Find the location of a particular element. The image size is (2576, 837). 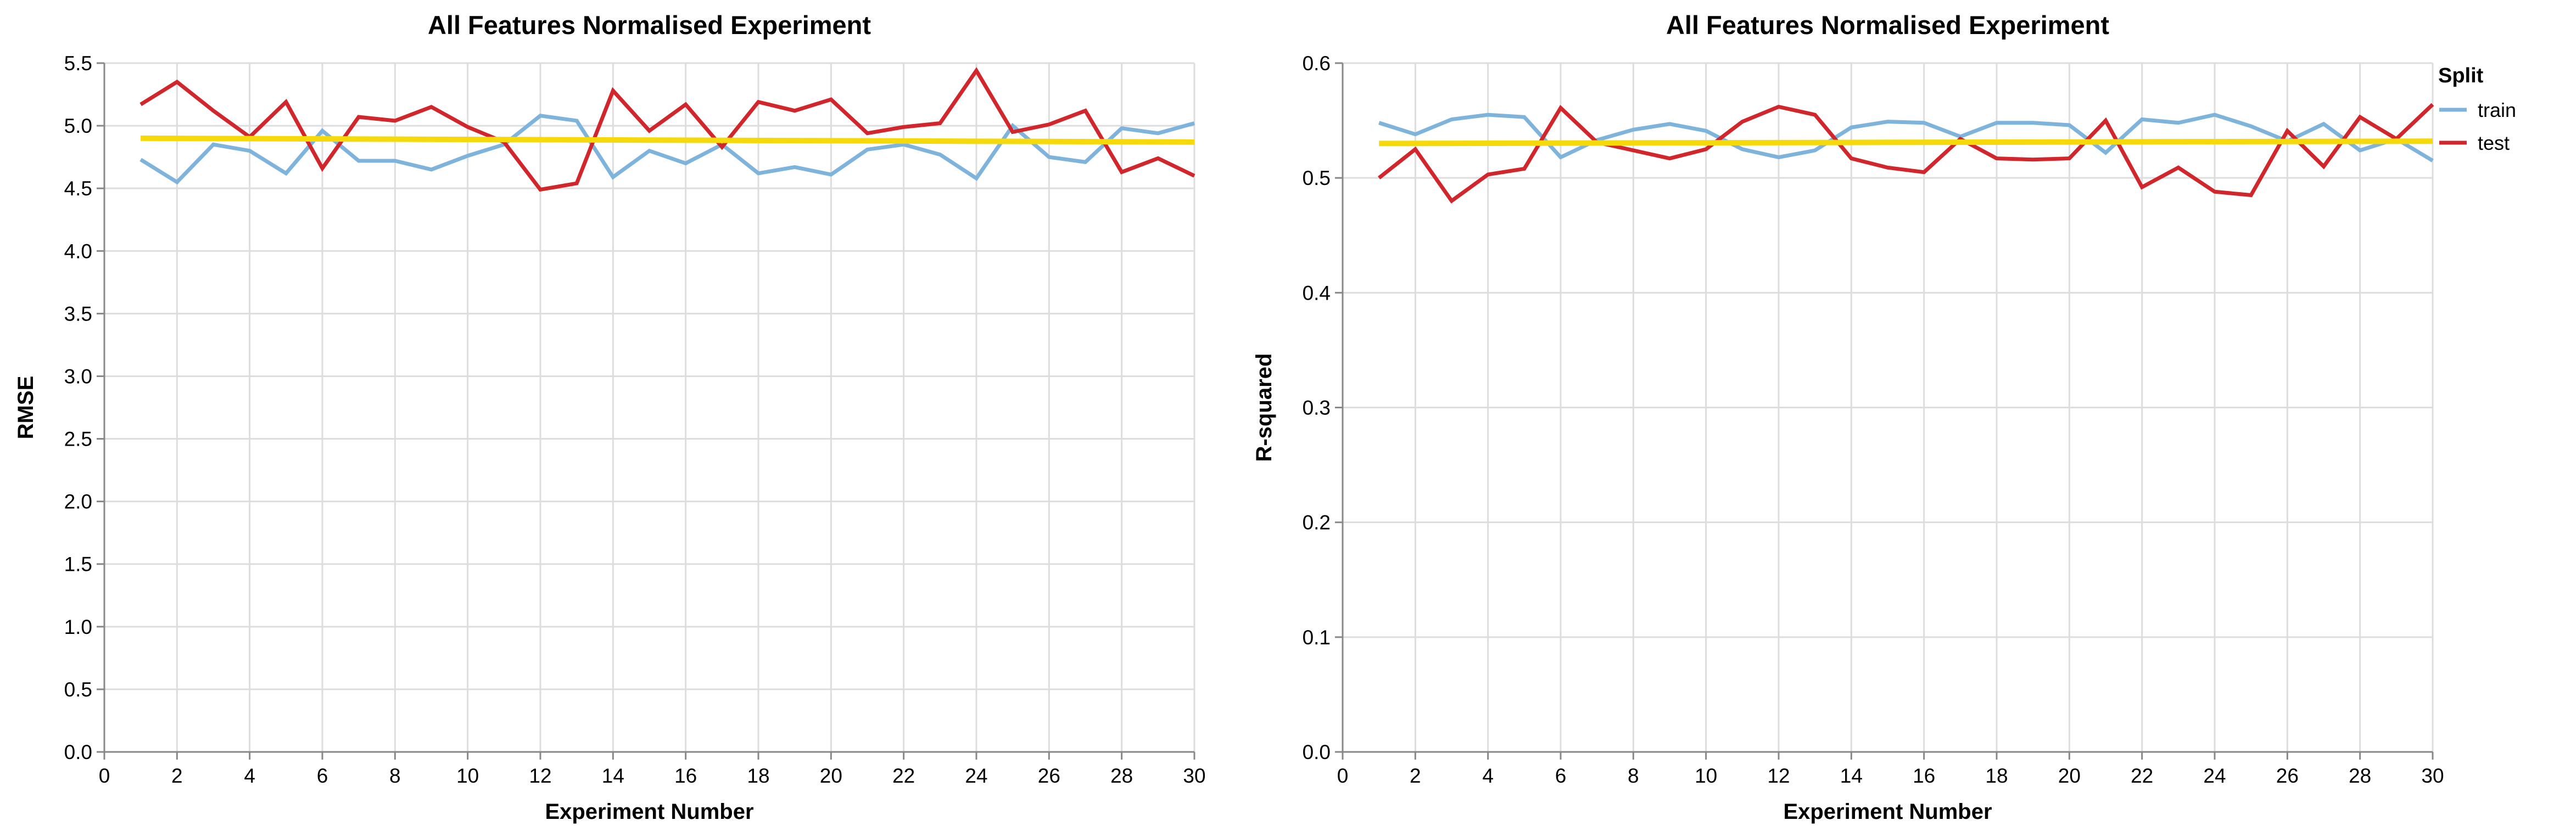

chart-1-ytick-label-3: 0.3 is located at coordinates (1317, 408).